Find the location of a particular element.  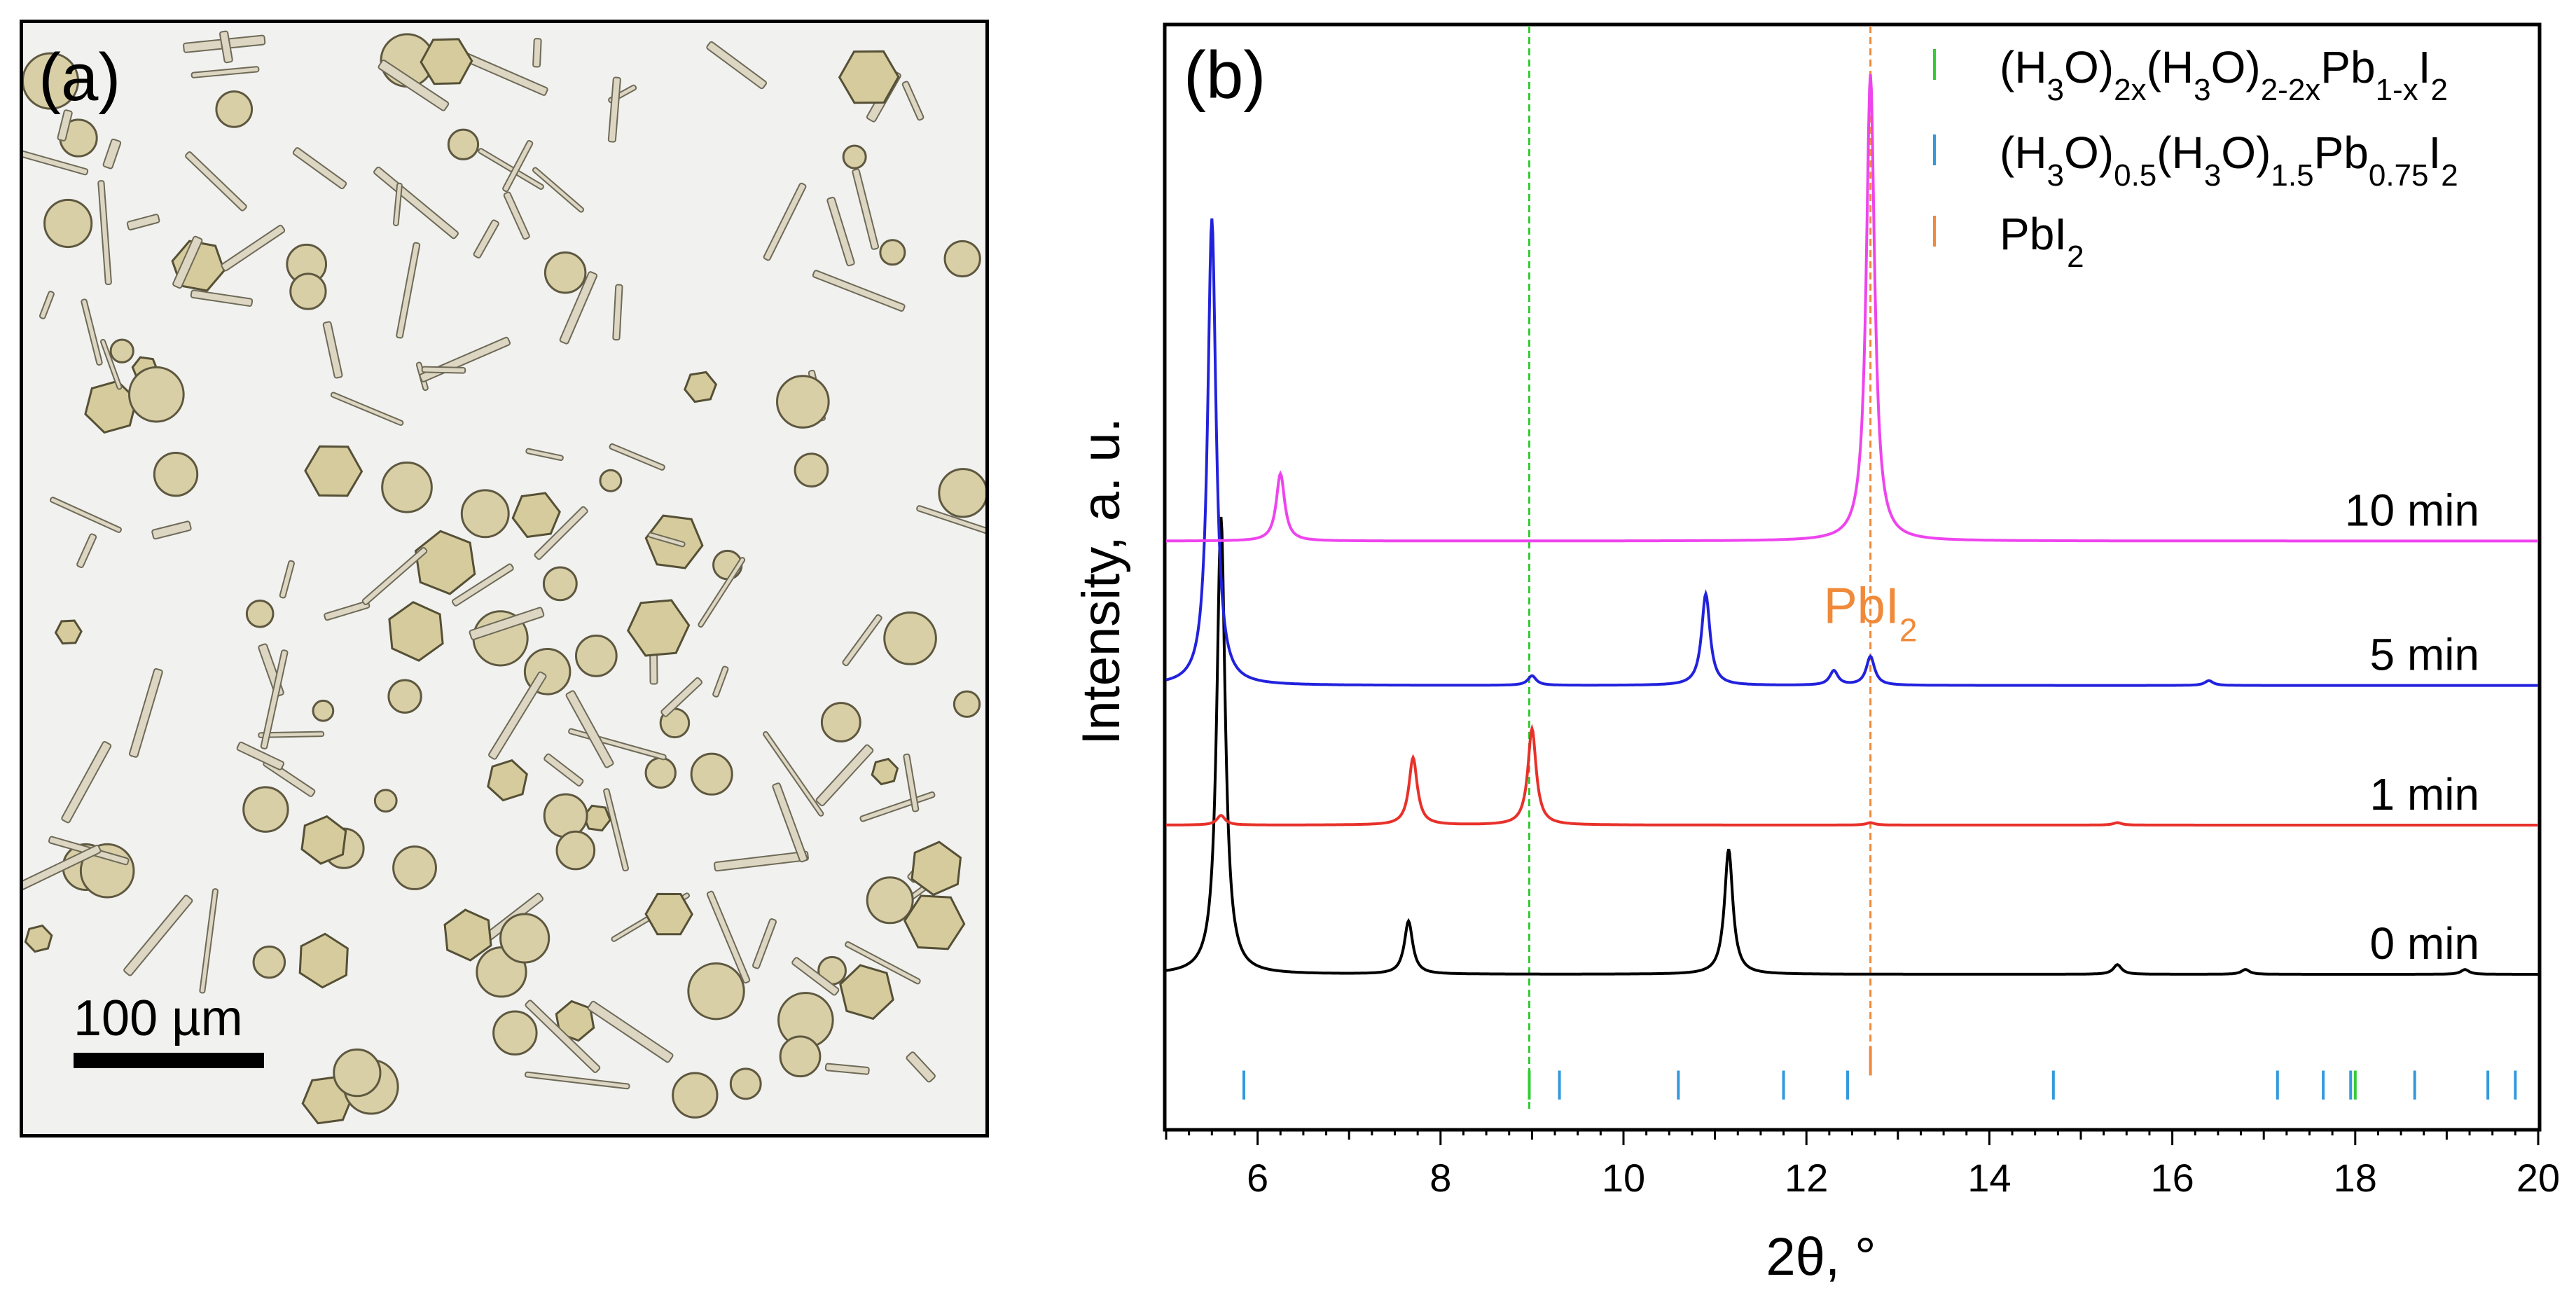

x-tick-label: 10 is located at coordinates (1624, 1178).